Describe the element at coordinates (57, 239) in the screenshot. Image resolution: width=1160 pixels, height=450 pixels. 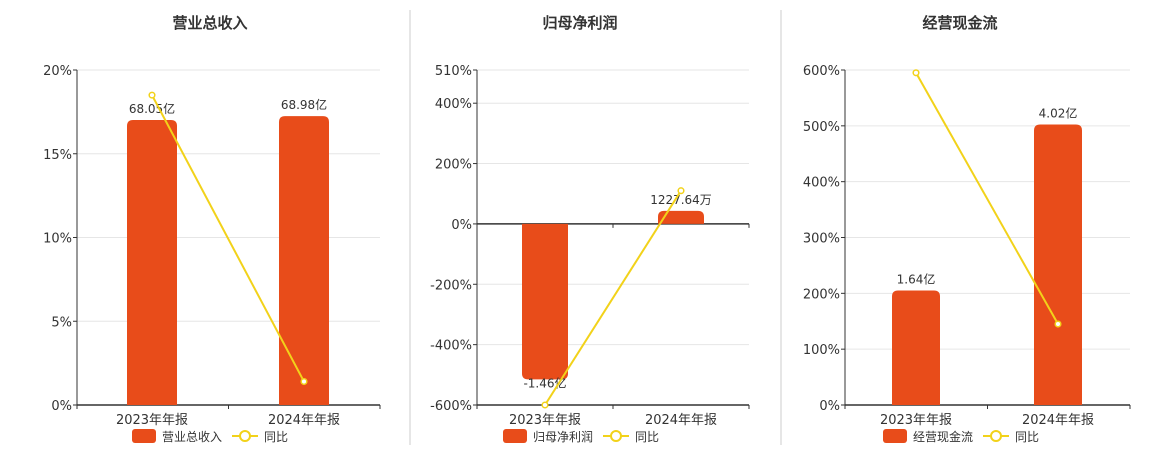
I see `y-tick-label: 10%` at that location.